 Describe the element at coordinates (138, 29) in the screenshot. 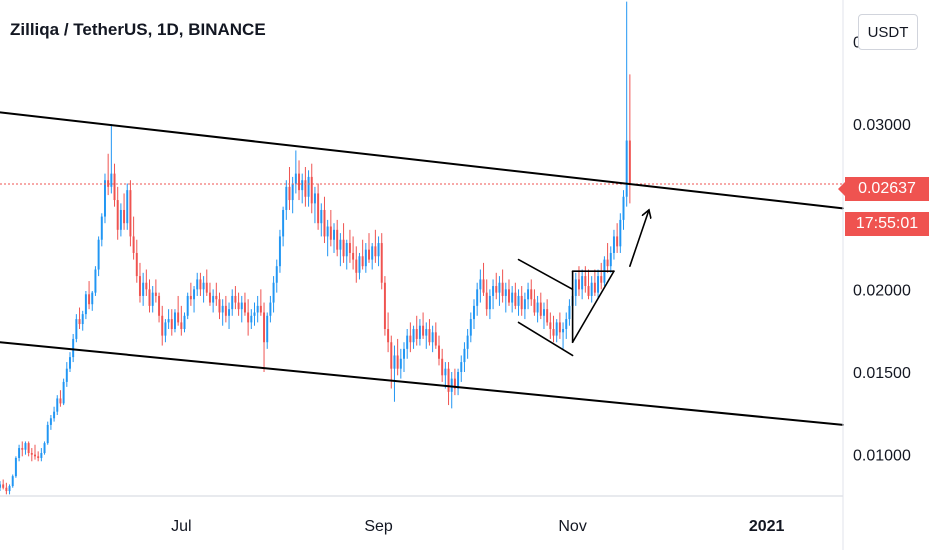

I see `chart-title: Zilliqa / TetherUS, 1D, BINANCE` at that location.